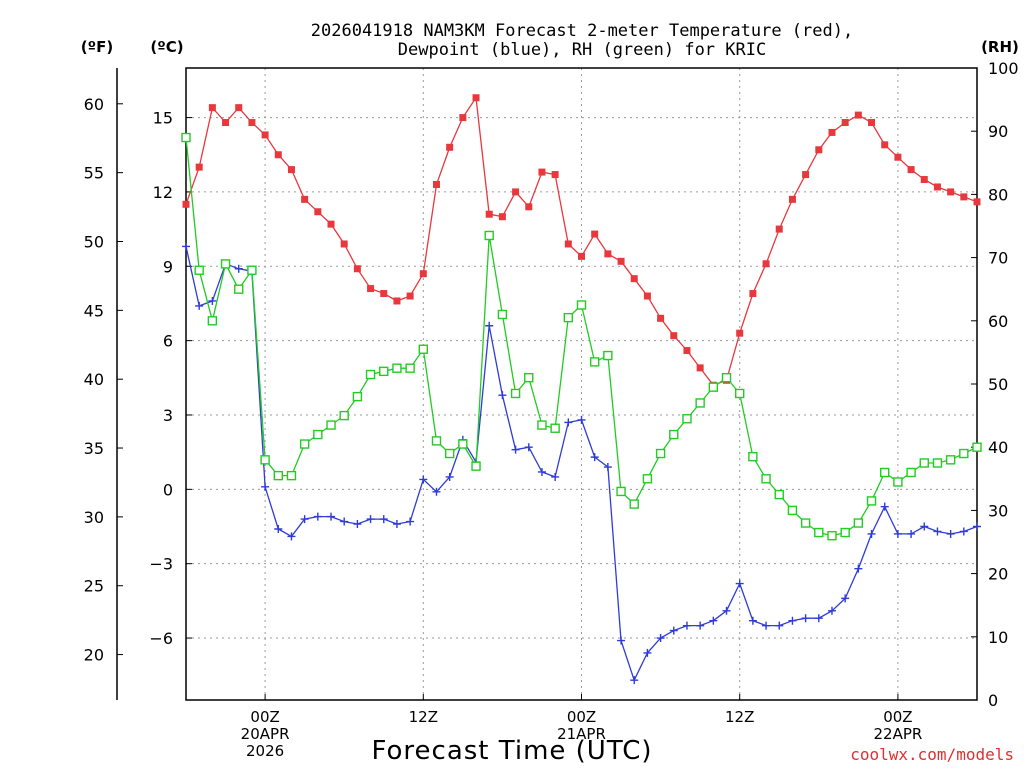  I want to click on fahrenheit-tick-label: 50, so click(94, 241).